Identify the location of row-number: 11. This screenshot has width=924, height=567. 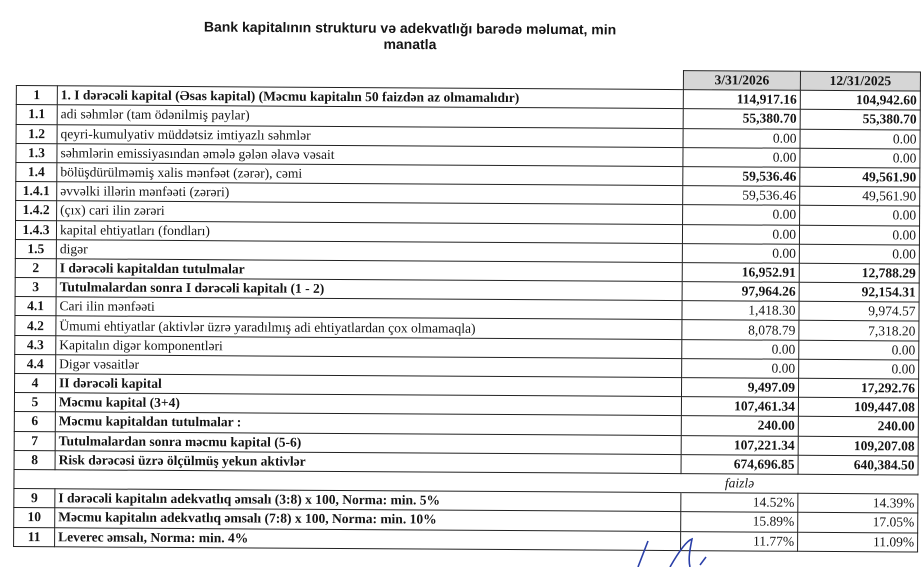
(34, 536).